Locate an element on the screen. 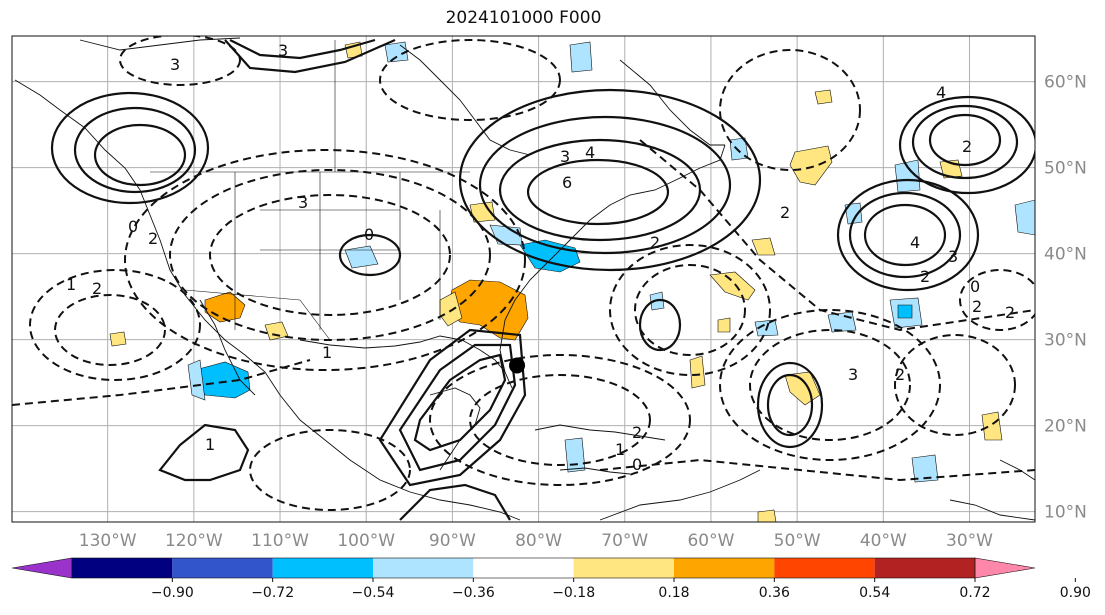 This screenshot has height=615, width=1105. longitude-tick-label: 90°W is located at coordinates (452, 541).